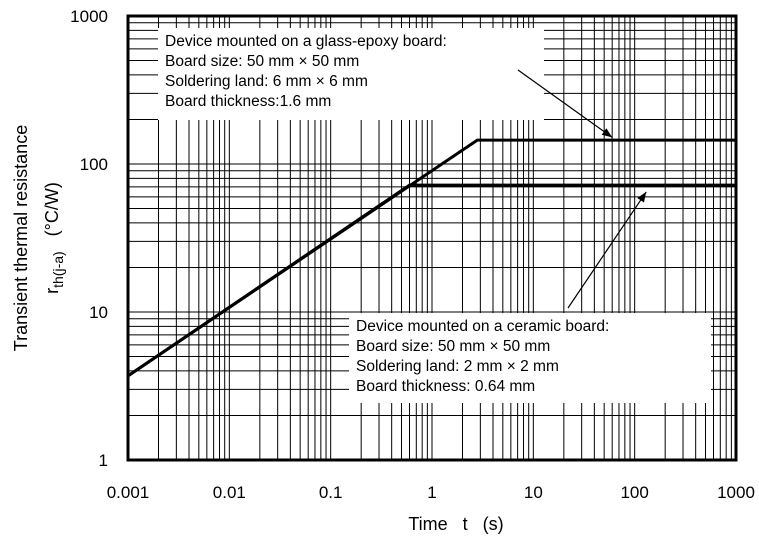 This screenshot has height=543, width=759. I want to click on annotation-1-line-1: Device mounted on a glass-epoxy board:, so click(306, 41).